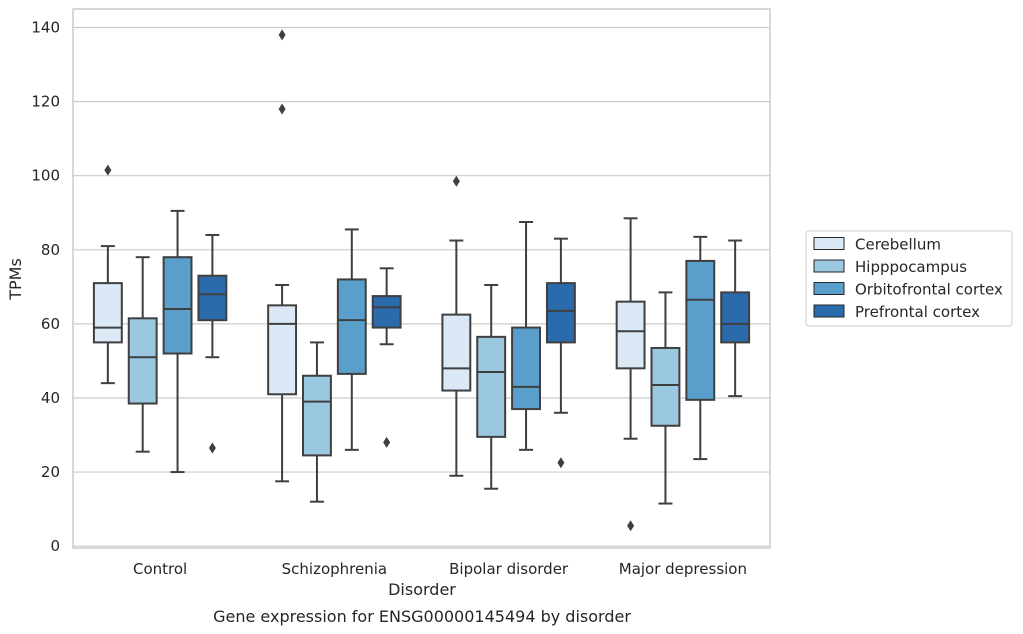  What do you see at coordinates (45, 28) in the screenshot?
I see `y-tick-label: 140` at bounding box center [45, 28].